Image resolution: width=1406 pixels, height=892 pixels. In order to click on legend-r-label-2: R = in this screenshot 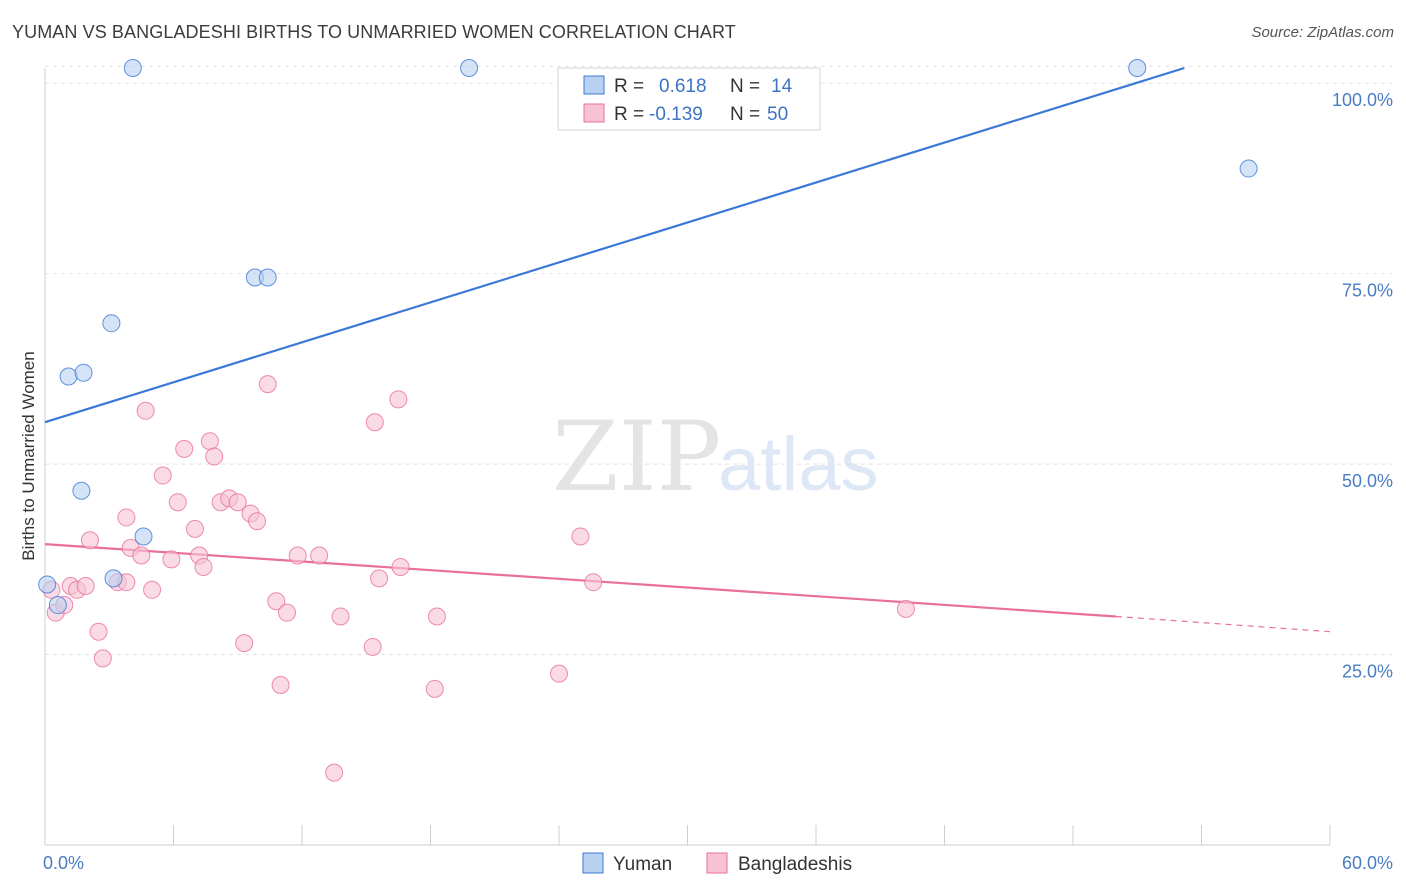, I will do `click(629, 114)`.